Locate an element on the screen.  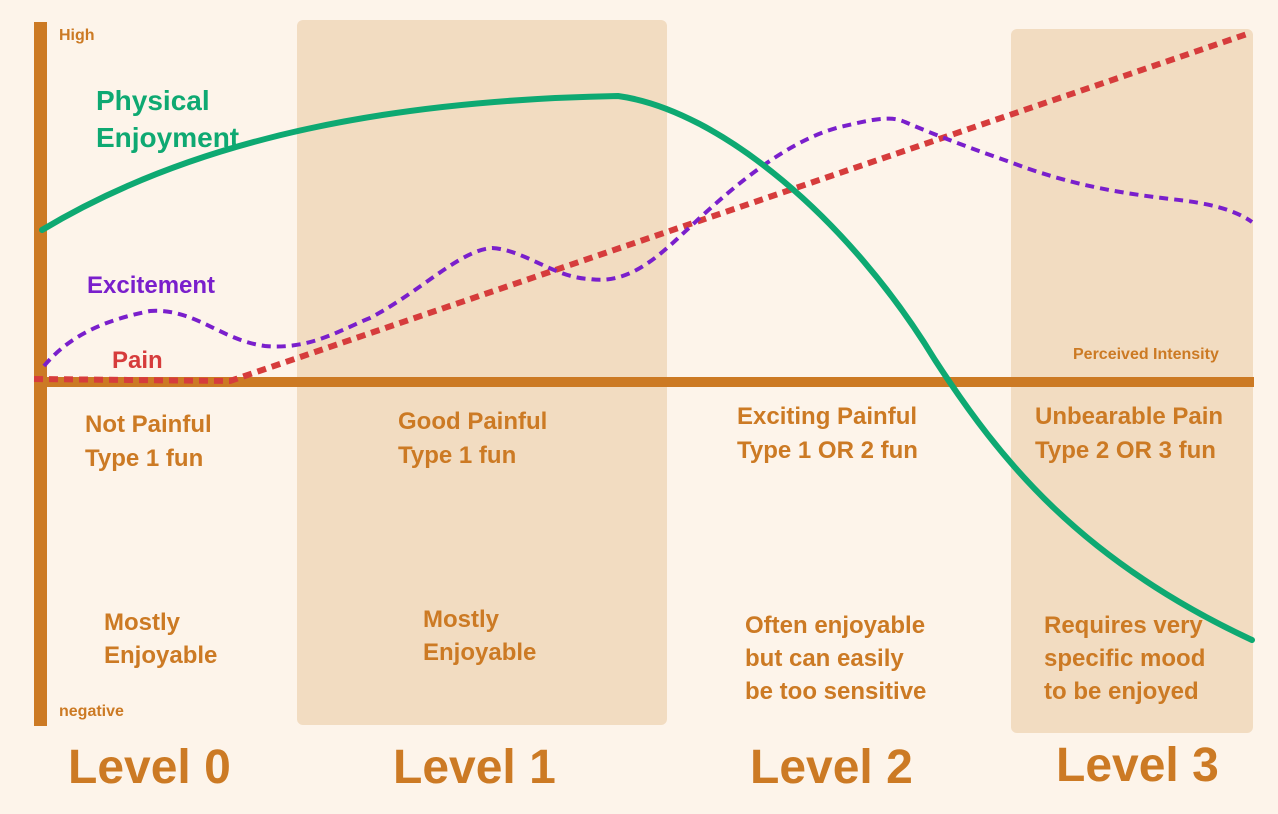
level-0-note-line-1: Mostly is located at coordinates (142, 622).